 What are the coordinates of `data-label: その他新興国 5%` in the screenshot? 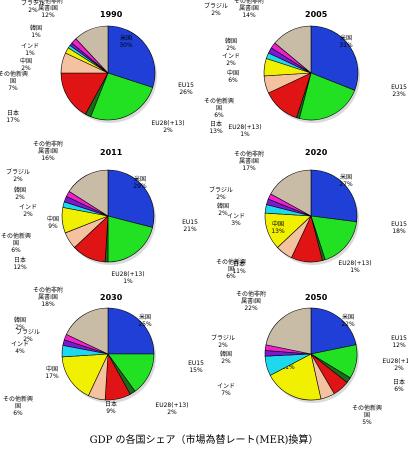 It's located at (367, 415).